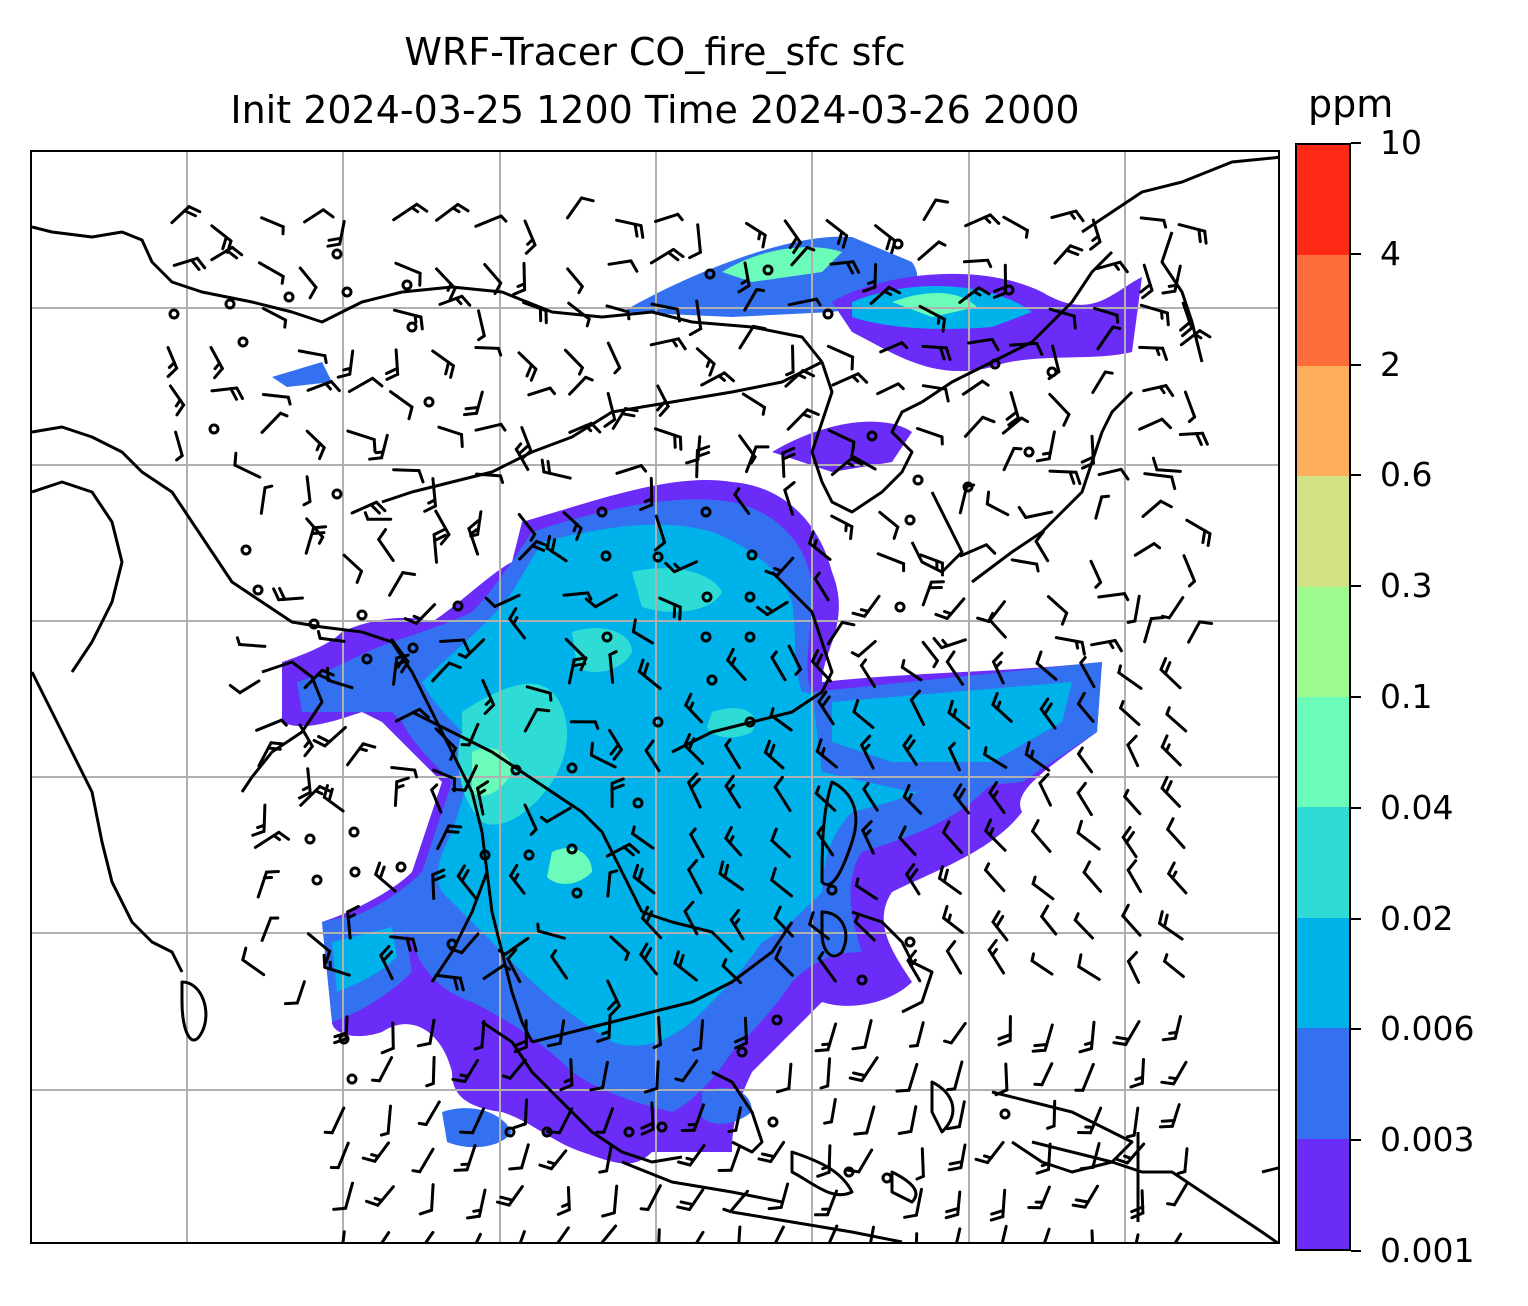 Image resolution: width=1528 pixels, height=1306 pixels. Describe the element at coordinates (1323, 1083) in the screenshot. I see `colorbar-segment` at that location.